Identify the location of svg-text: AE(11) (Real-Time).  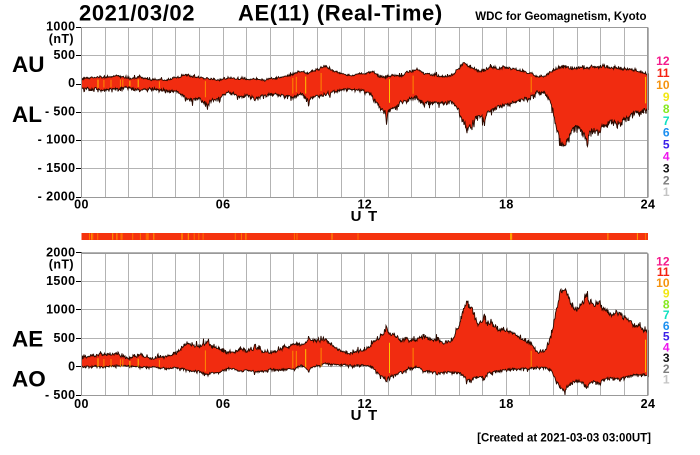
(340, 13).